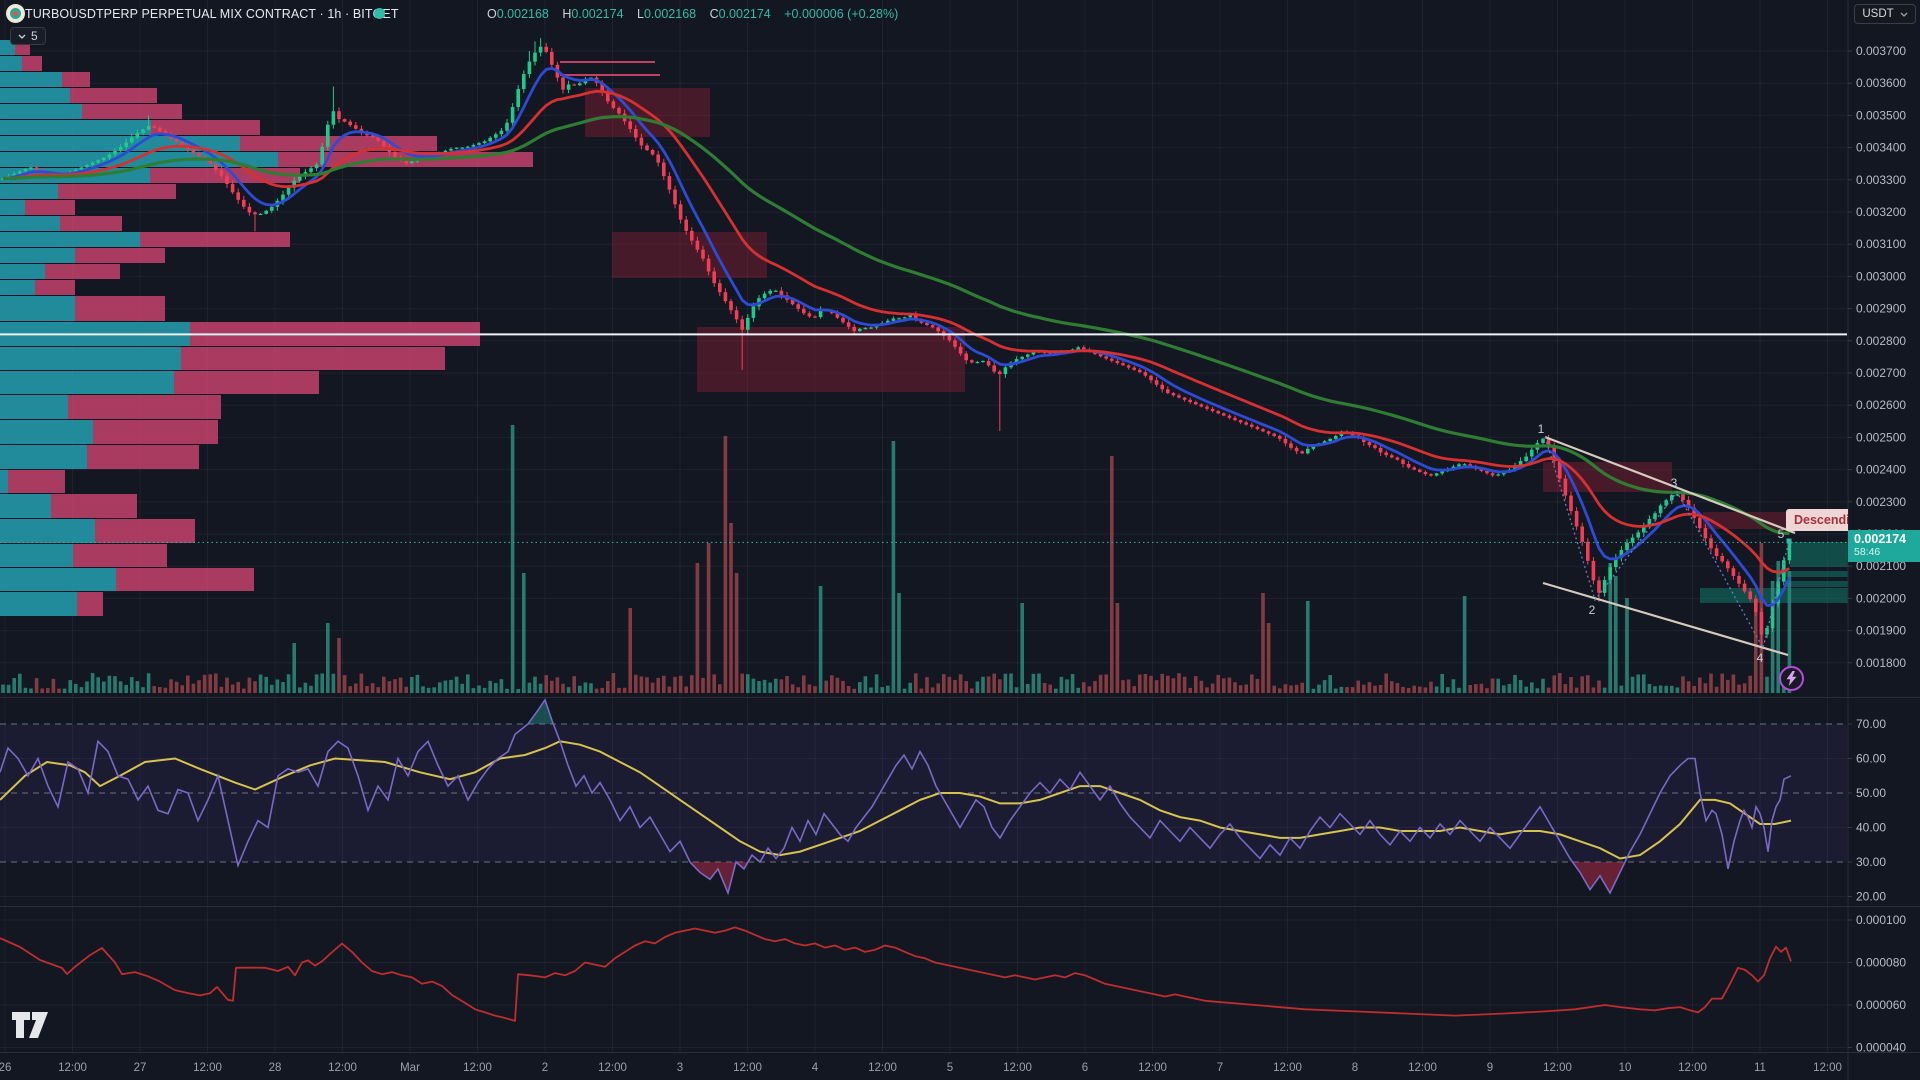 The image size is (1920, 1080). What do you see at coordinates (1871, 862) in the screenshot?
I see `svg-text: 30.00` at bounding box center [1871, 862].